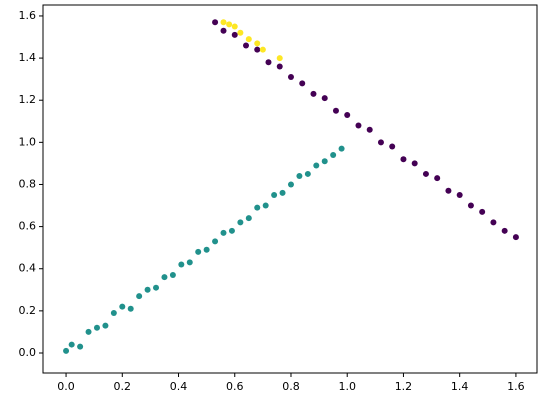 The height and width of the screenshot is (407, 547). Describe the element at coordinates (66, 386) in the screenshot. I see `x-tick-label: 0.0` at that location.